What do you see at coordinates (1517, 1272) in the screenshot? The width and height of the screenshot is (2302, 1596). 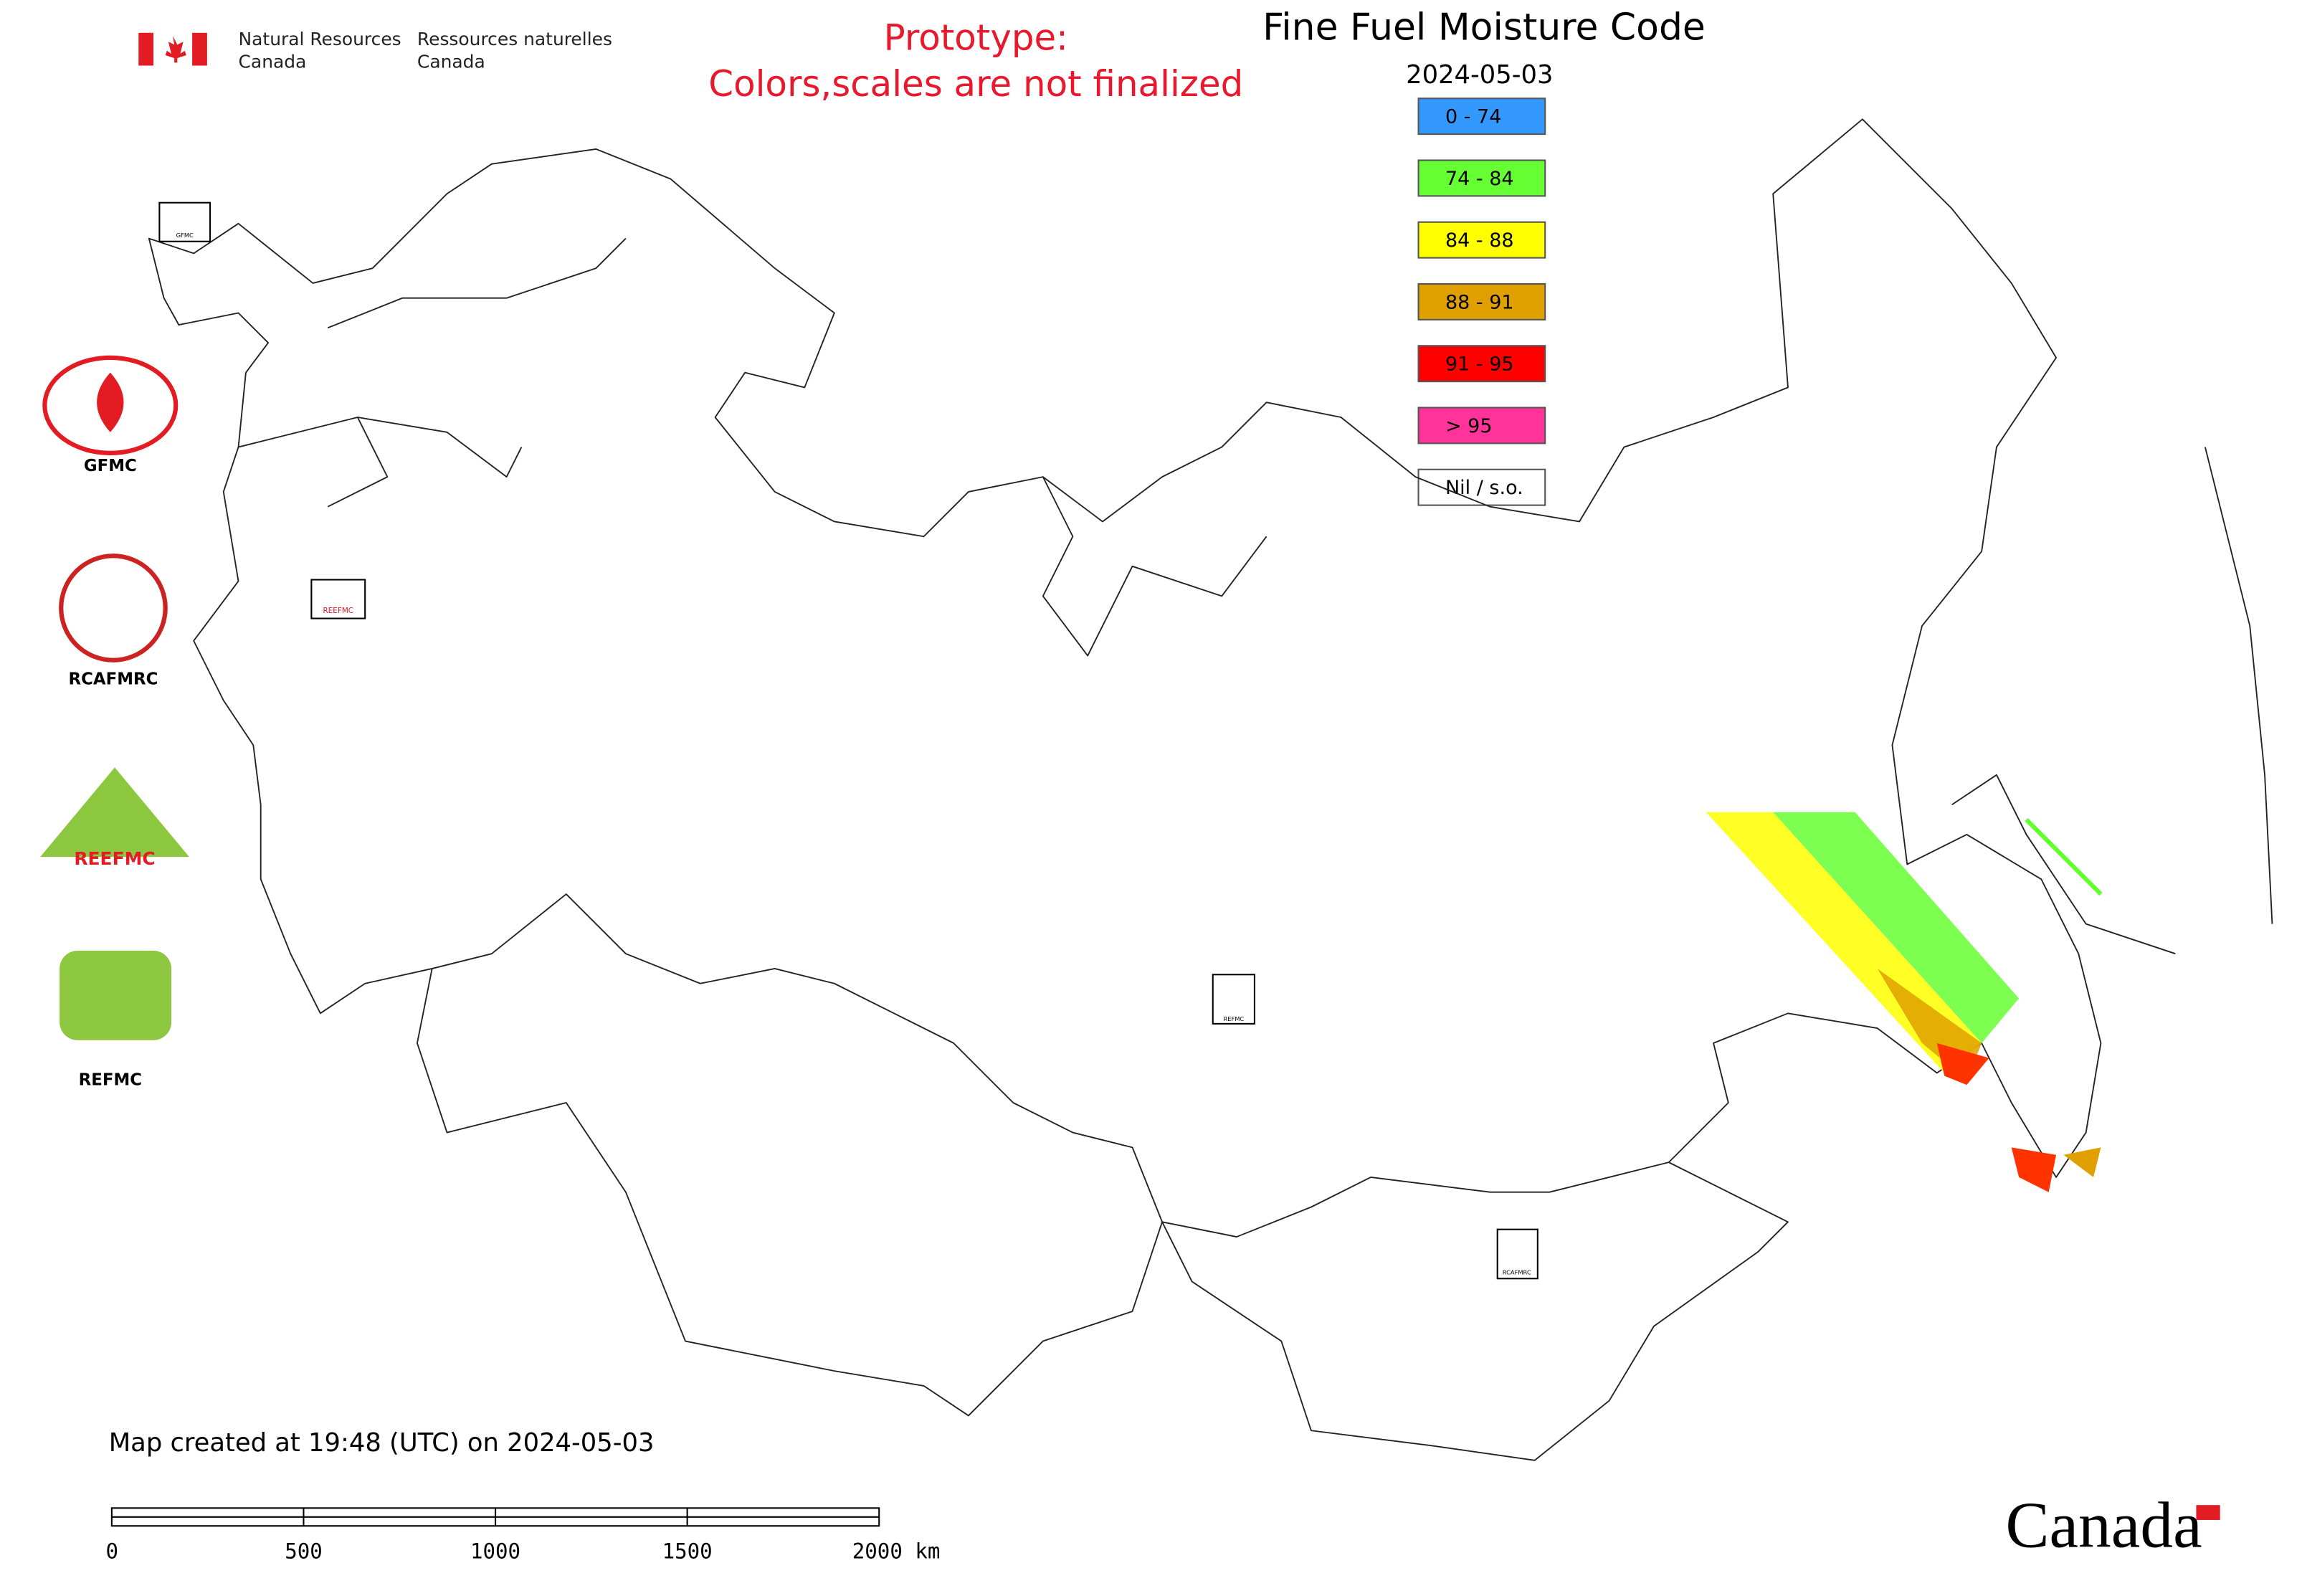 I see `marker-label: RCAFMRC` at bounding box center [1517, 1272].